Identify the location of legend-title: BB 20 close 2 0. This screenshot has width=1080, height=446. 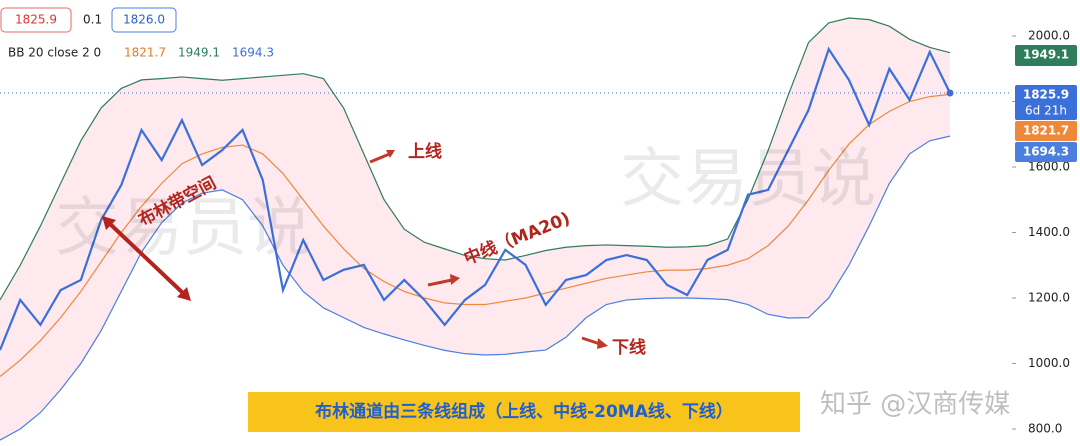
(54, 53).